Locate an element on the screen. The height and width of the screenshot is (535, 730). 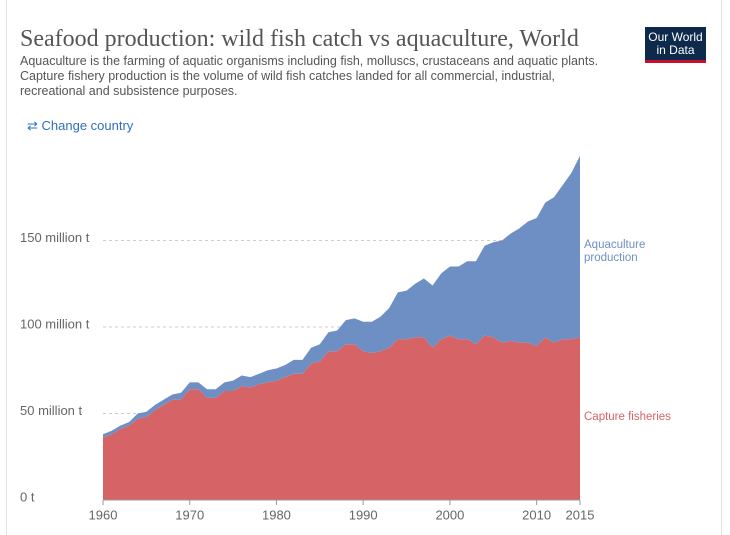
x-tick-label: 2015 is located at coordinates (580, 514).